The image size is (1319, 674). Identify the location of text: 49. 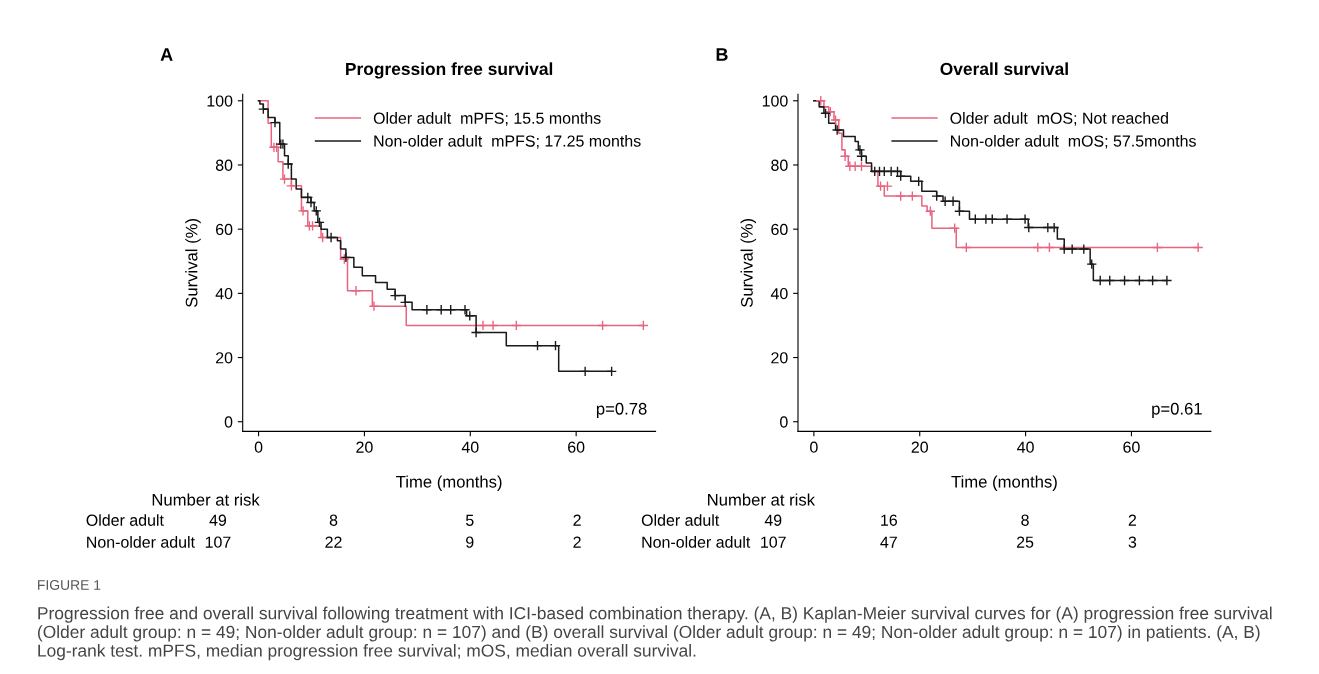
(773, 520).